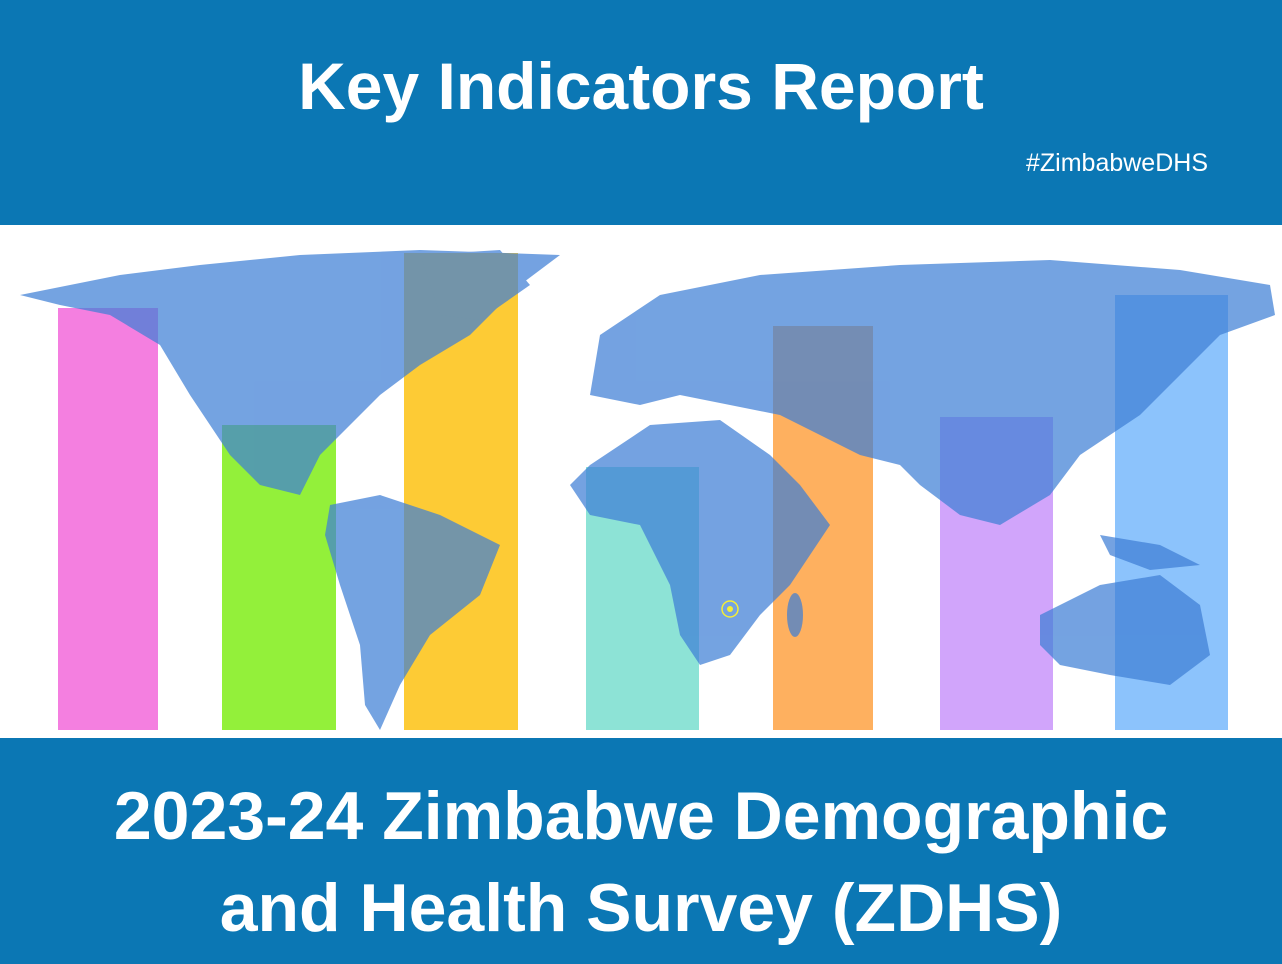 This screenshot has height=964, width=1282. Describe the element at coordinates (108, 519) in the screenshot. I see `bar` at that location.